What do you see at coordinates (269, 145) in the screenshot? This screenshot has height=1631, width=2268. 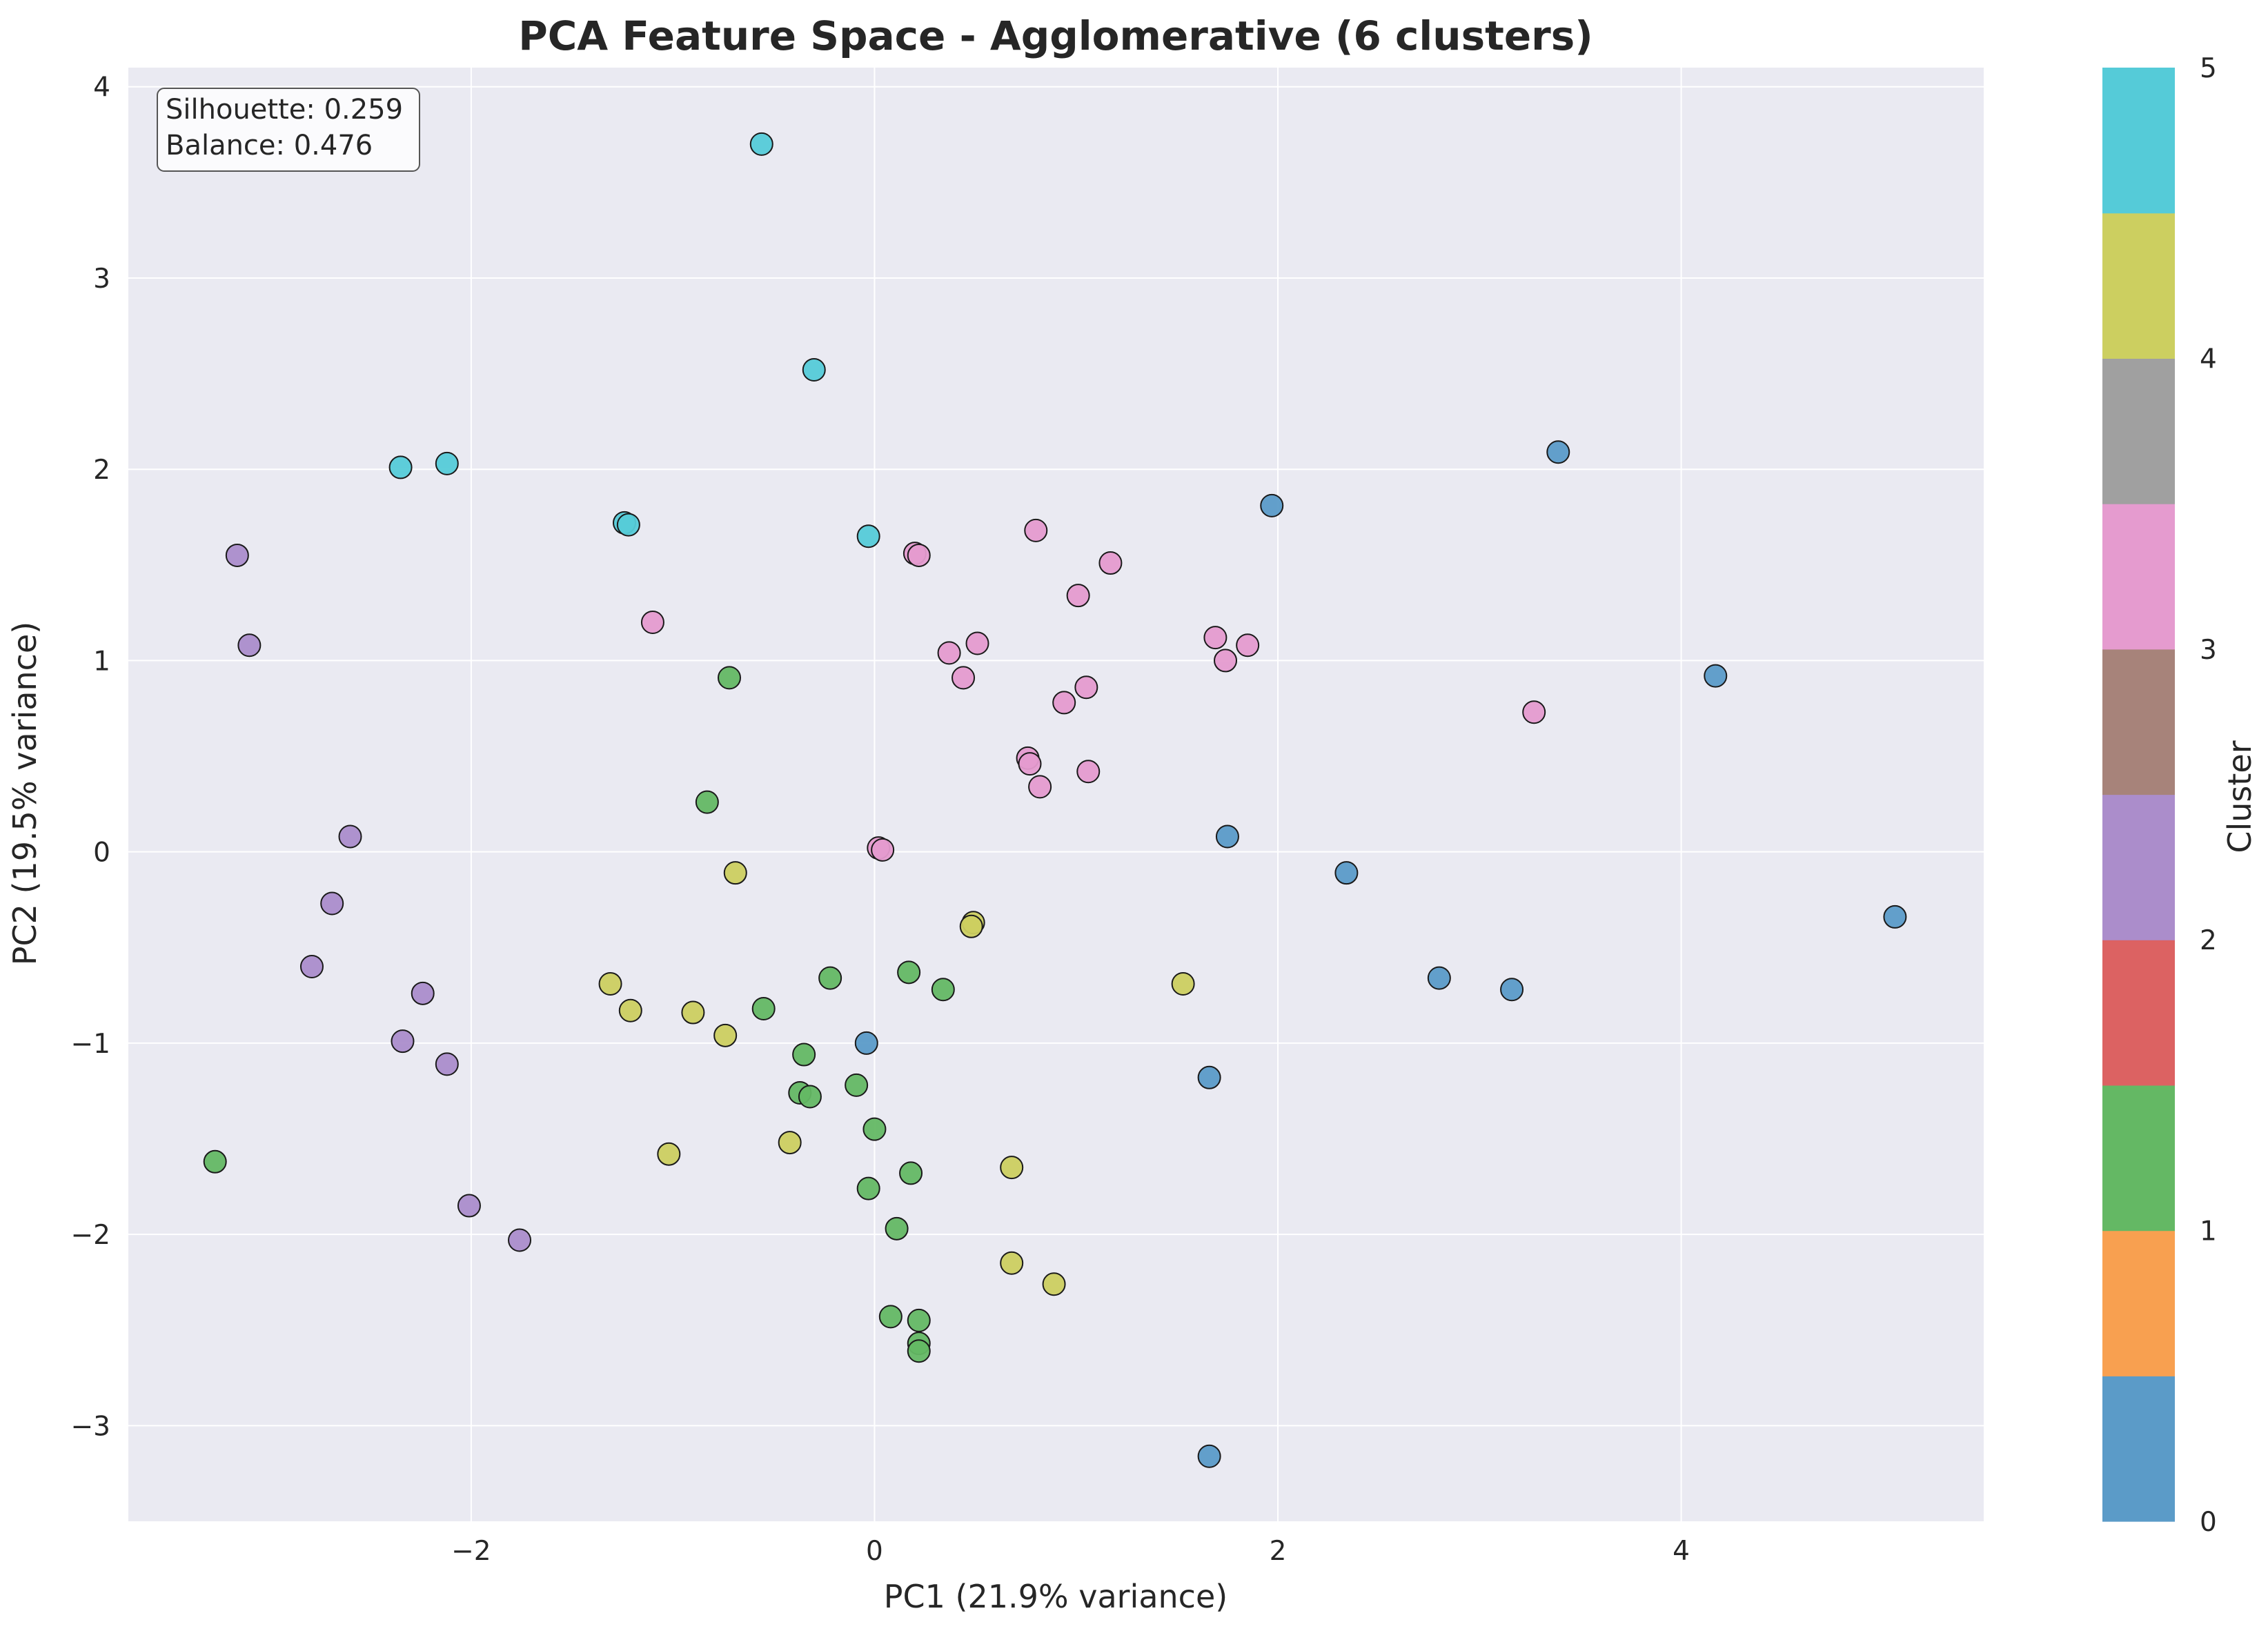 I see `balance-text: Balance: 0.476` at bounding box center [269, 145].